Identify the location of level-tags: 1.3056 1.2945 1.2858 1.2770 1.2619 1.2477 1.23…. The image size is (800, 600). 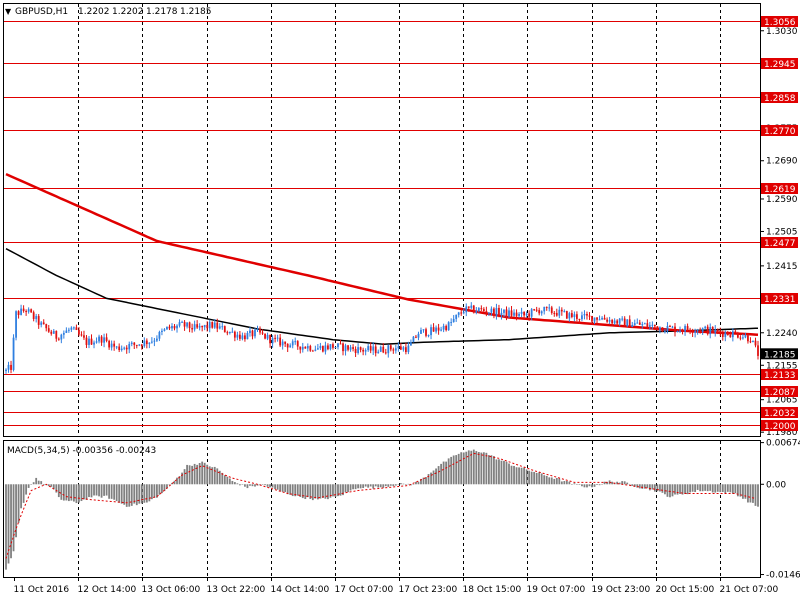
(779, 224).